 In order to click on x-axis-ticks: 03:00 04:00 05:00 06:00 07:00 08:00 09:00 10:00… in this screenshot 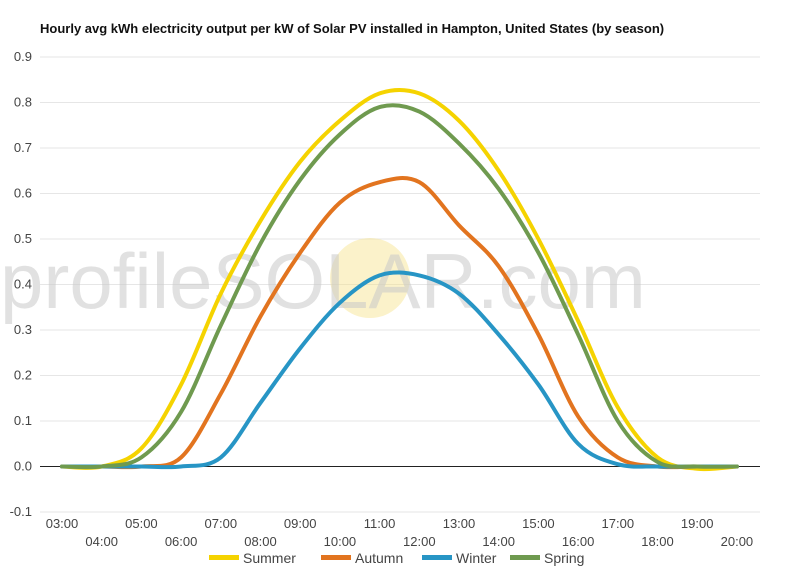, I will do `click(399, 532)`.